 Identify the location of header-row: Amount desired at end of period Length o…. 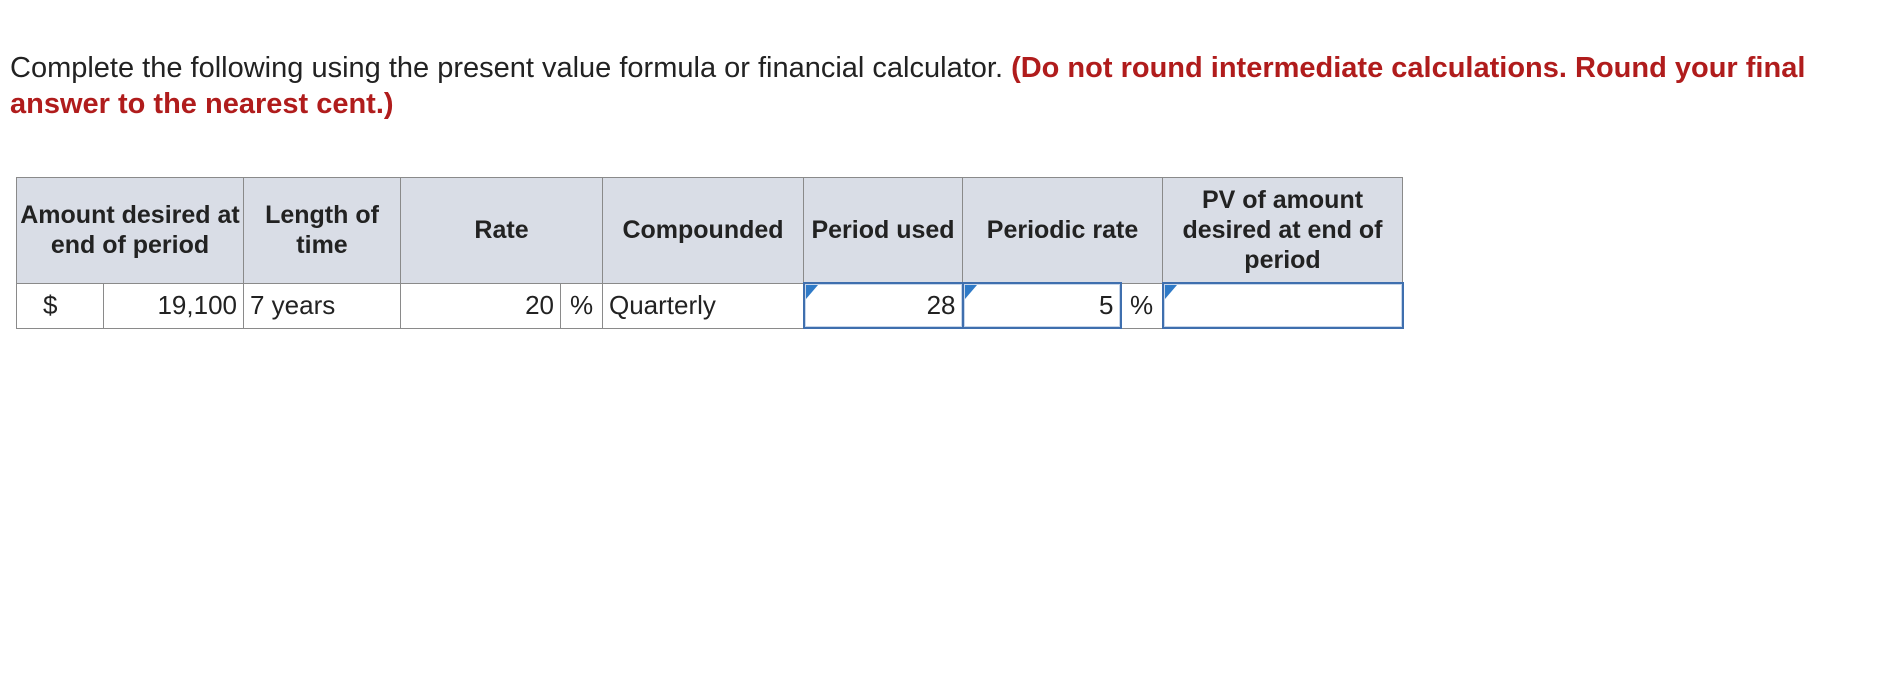
(709, 230).